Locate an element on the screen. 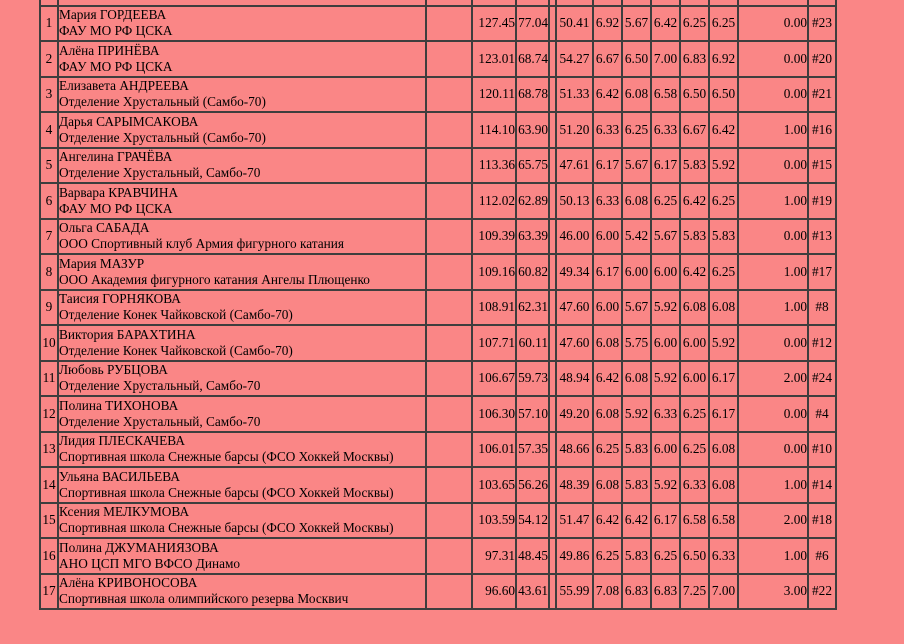 The width and height of the screenshot is (904, 644). rank-cell: 5 is located at coordinates (49, 165).